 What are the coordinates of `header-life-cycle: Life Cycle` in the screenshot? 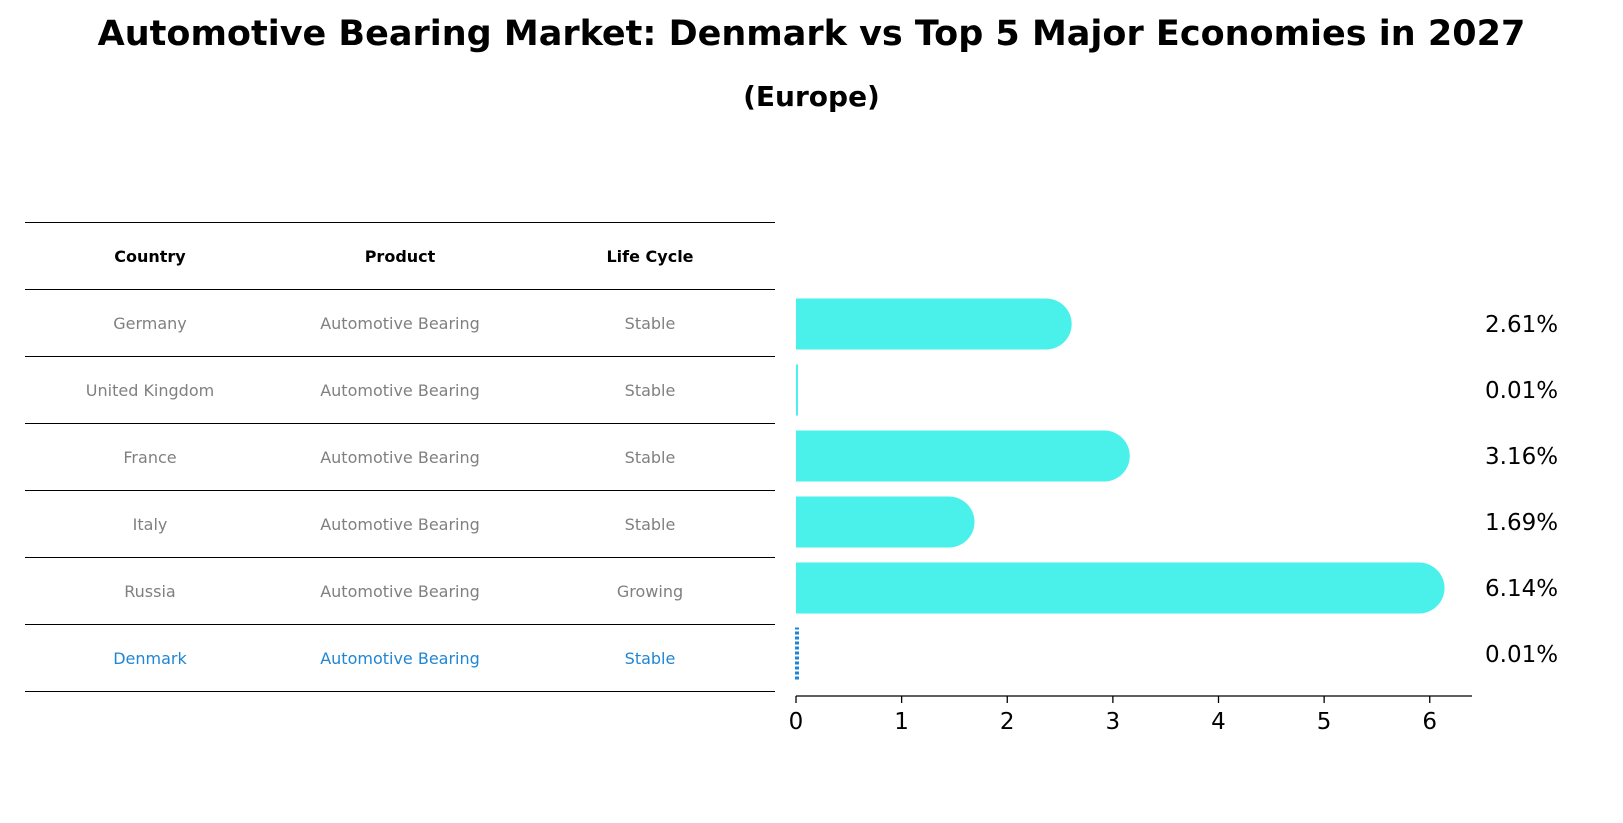 It's located at (650, 256).